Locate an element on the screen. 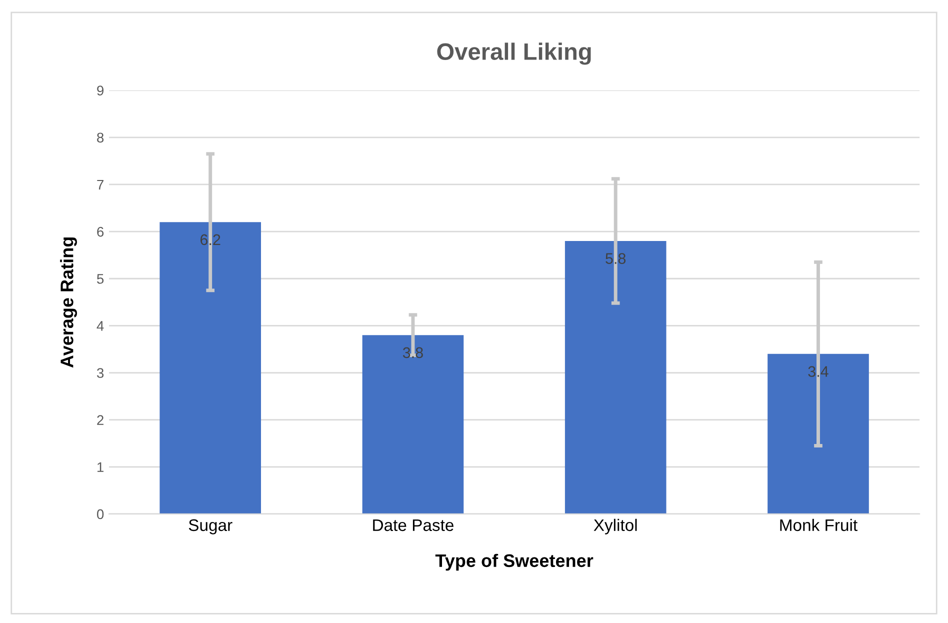 The width and height of the screenshot is (948, 623). y-axis-title: Average Rating is located at coordinates (68, 302).